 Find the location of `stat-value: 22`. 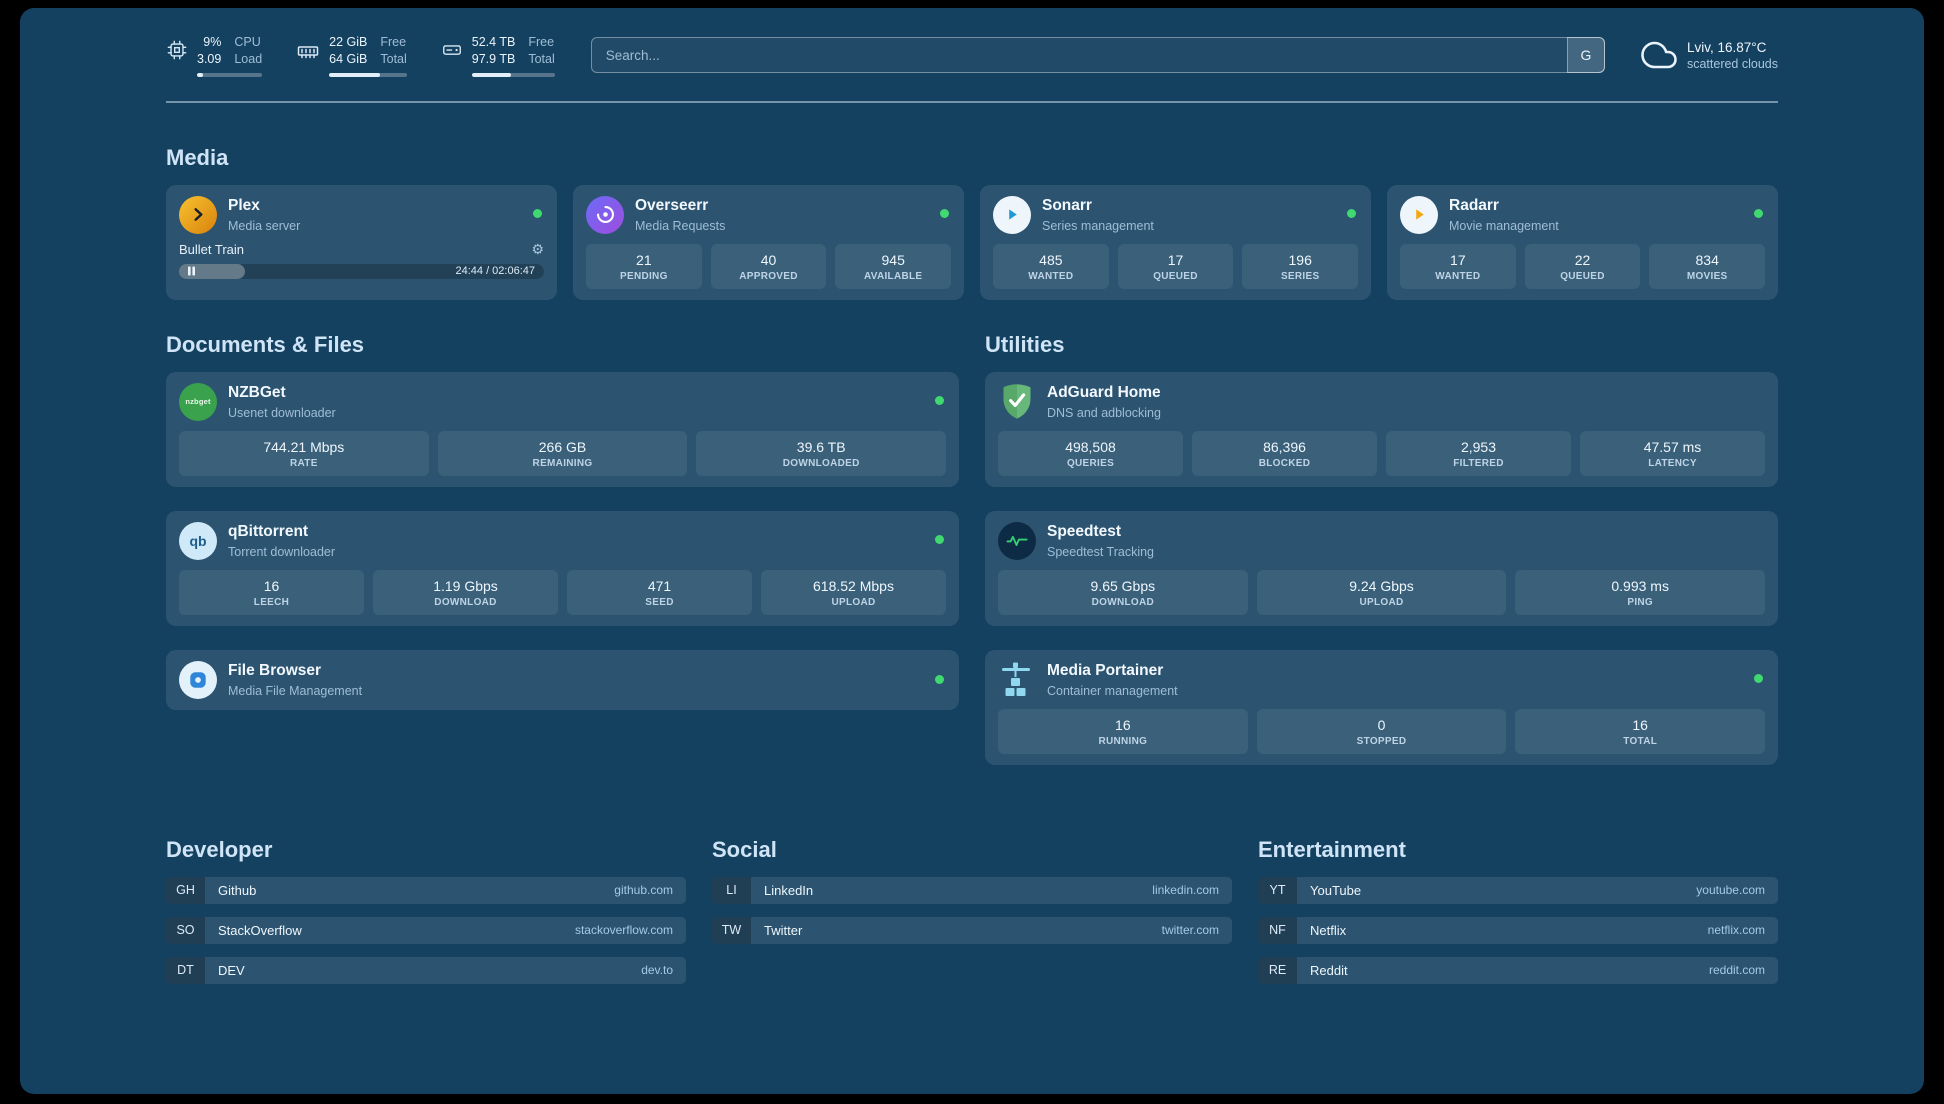

stat-value: 22 is located at coordinates (1582, 259).